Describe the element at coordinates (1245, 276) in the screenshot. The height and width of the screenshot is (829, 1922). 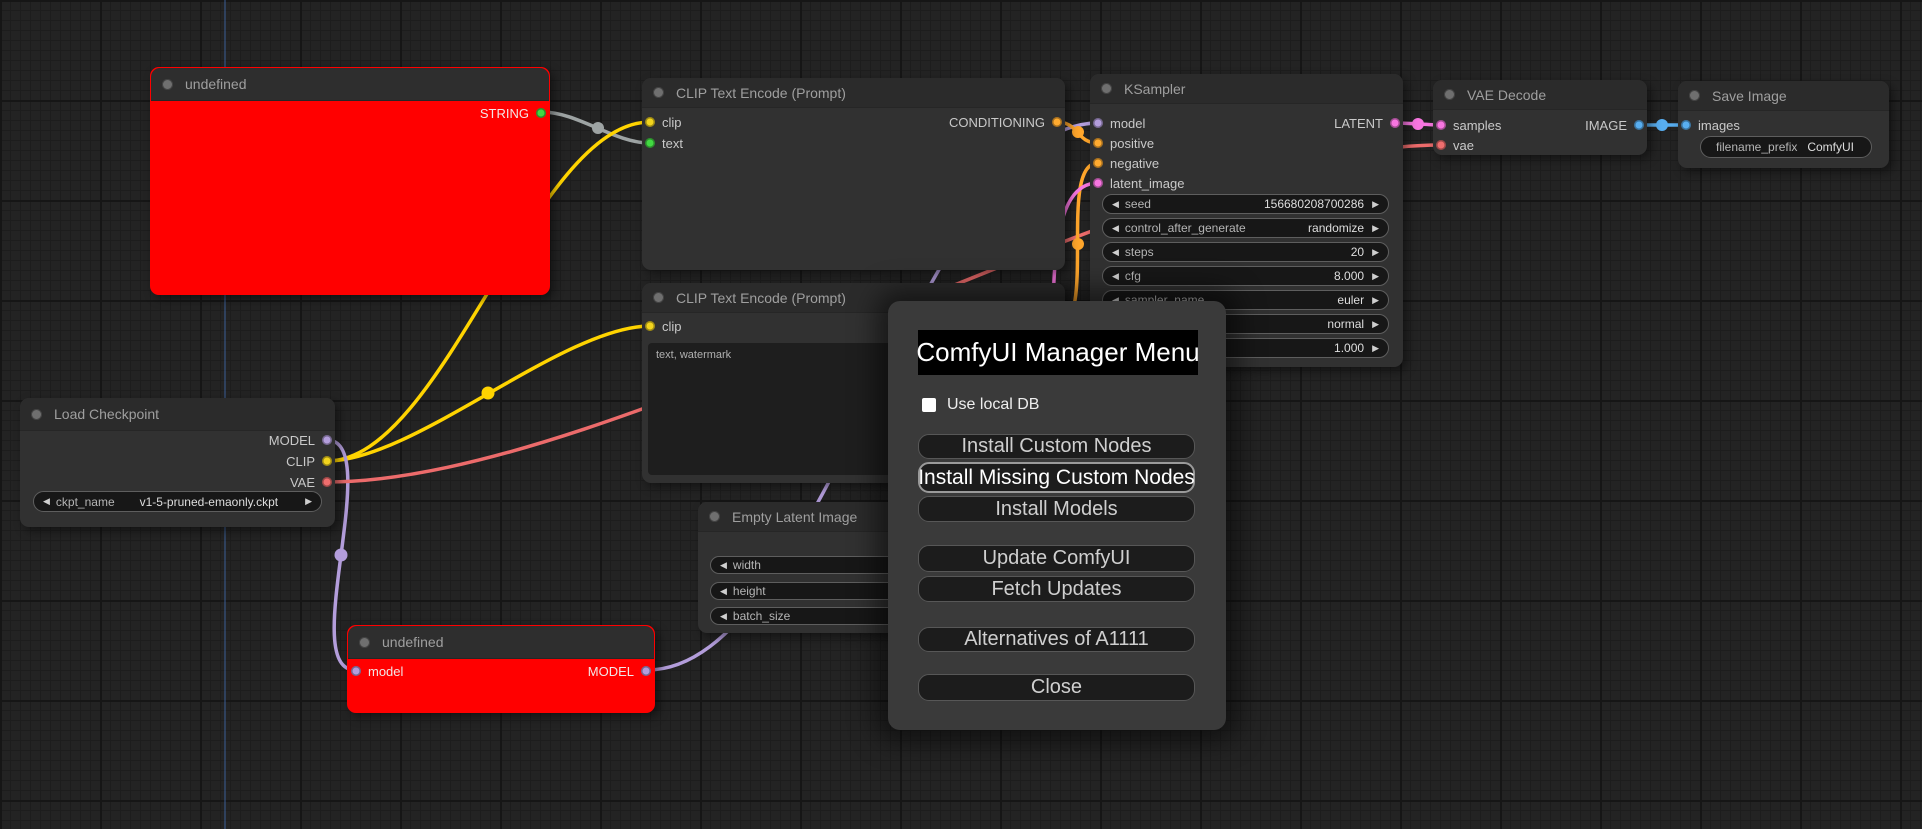
I see `cfg-widget: ◀ cfg 8.000 ▶` at that location.